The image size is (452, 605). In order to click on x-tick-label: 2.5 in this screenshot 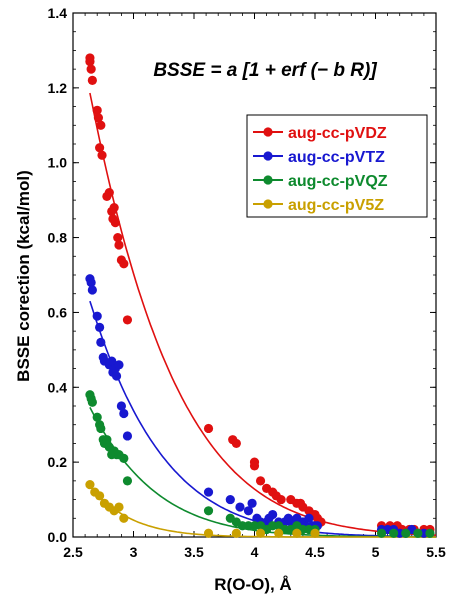, I will do `click(73, 552)`.